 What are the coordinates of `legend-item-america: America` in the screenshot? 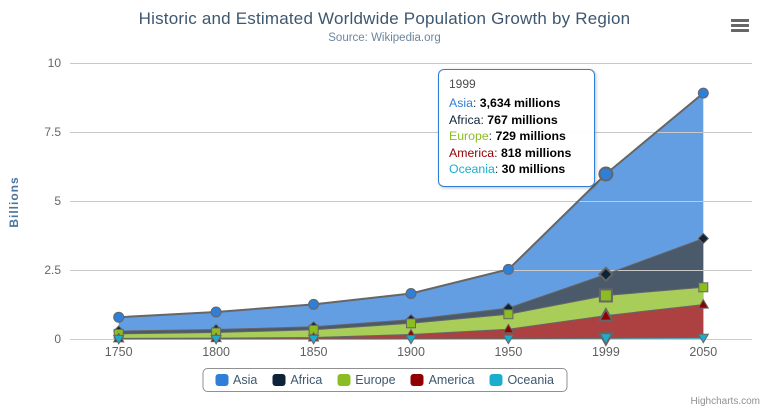 It's located at (442, 380).